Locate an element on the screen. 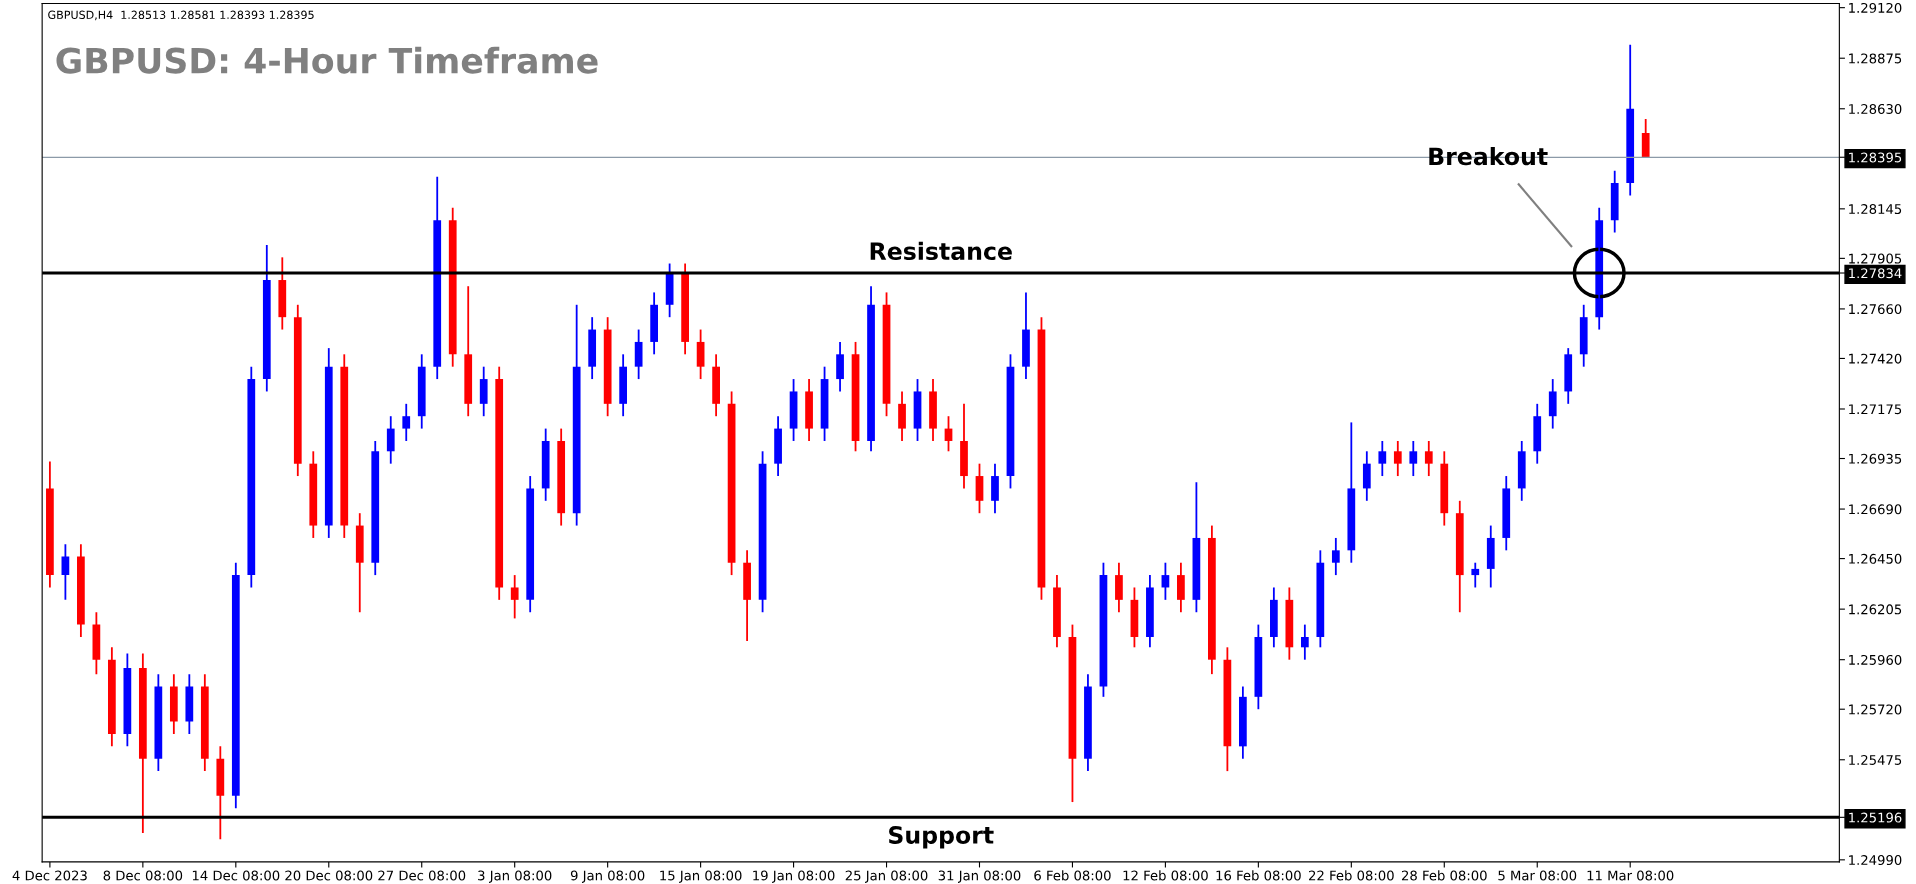 This screenshot has width=1916, height=884. x-tick-label: 16 Feb 08:00 is located at coordinates (1258, 875).